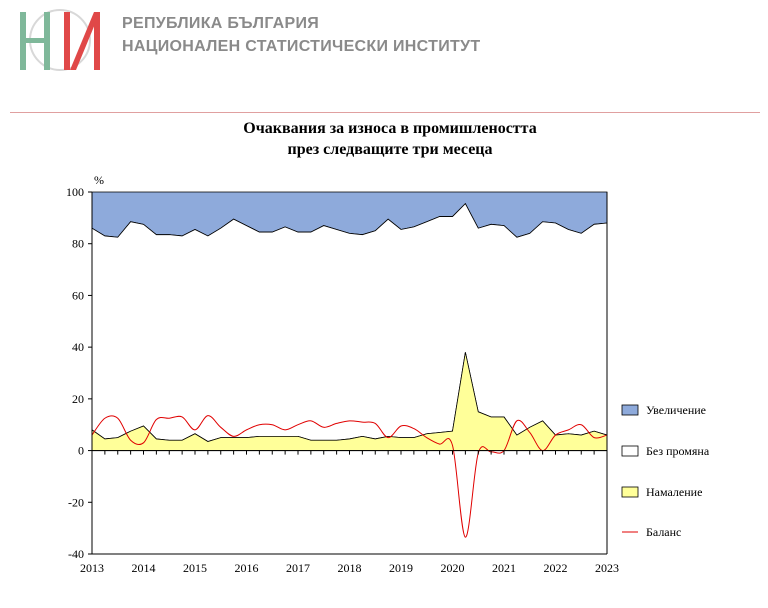  Describe the element at coordinates (607, 568) in the screenshot. I see `x-tick-label: 2023` at that location.